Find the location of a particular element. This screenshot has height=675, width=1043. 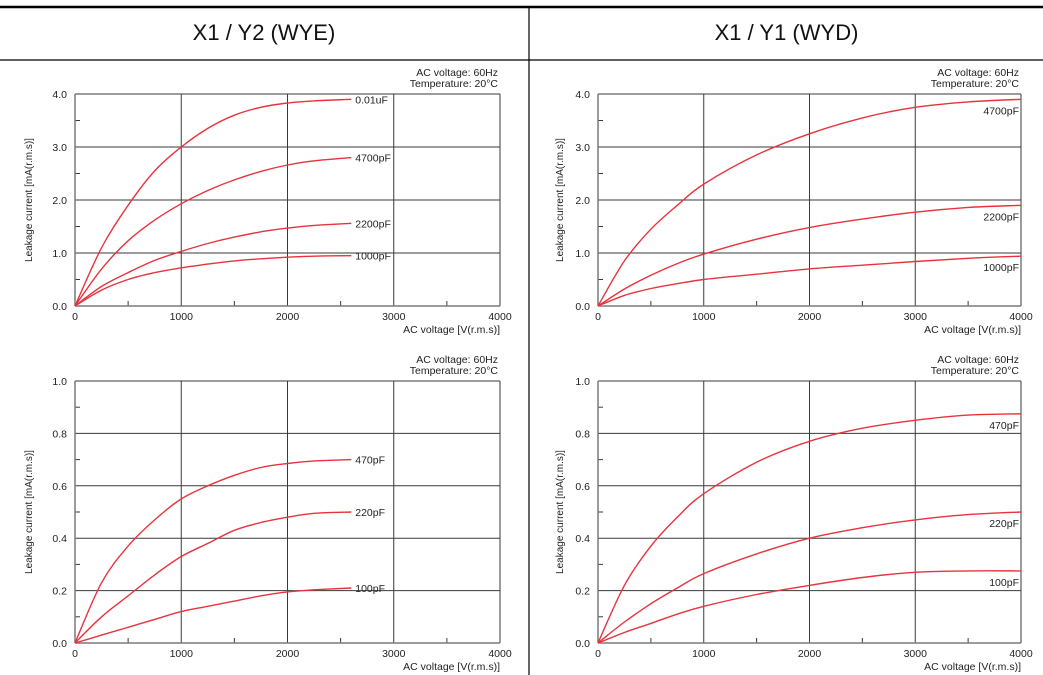

column-header-wye: X1 / Y2 (WYE) is located at coordinates (264, 32).